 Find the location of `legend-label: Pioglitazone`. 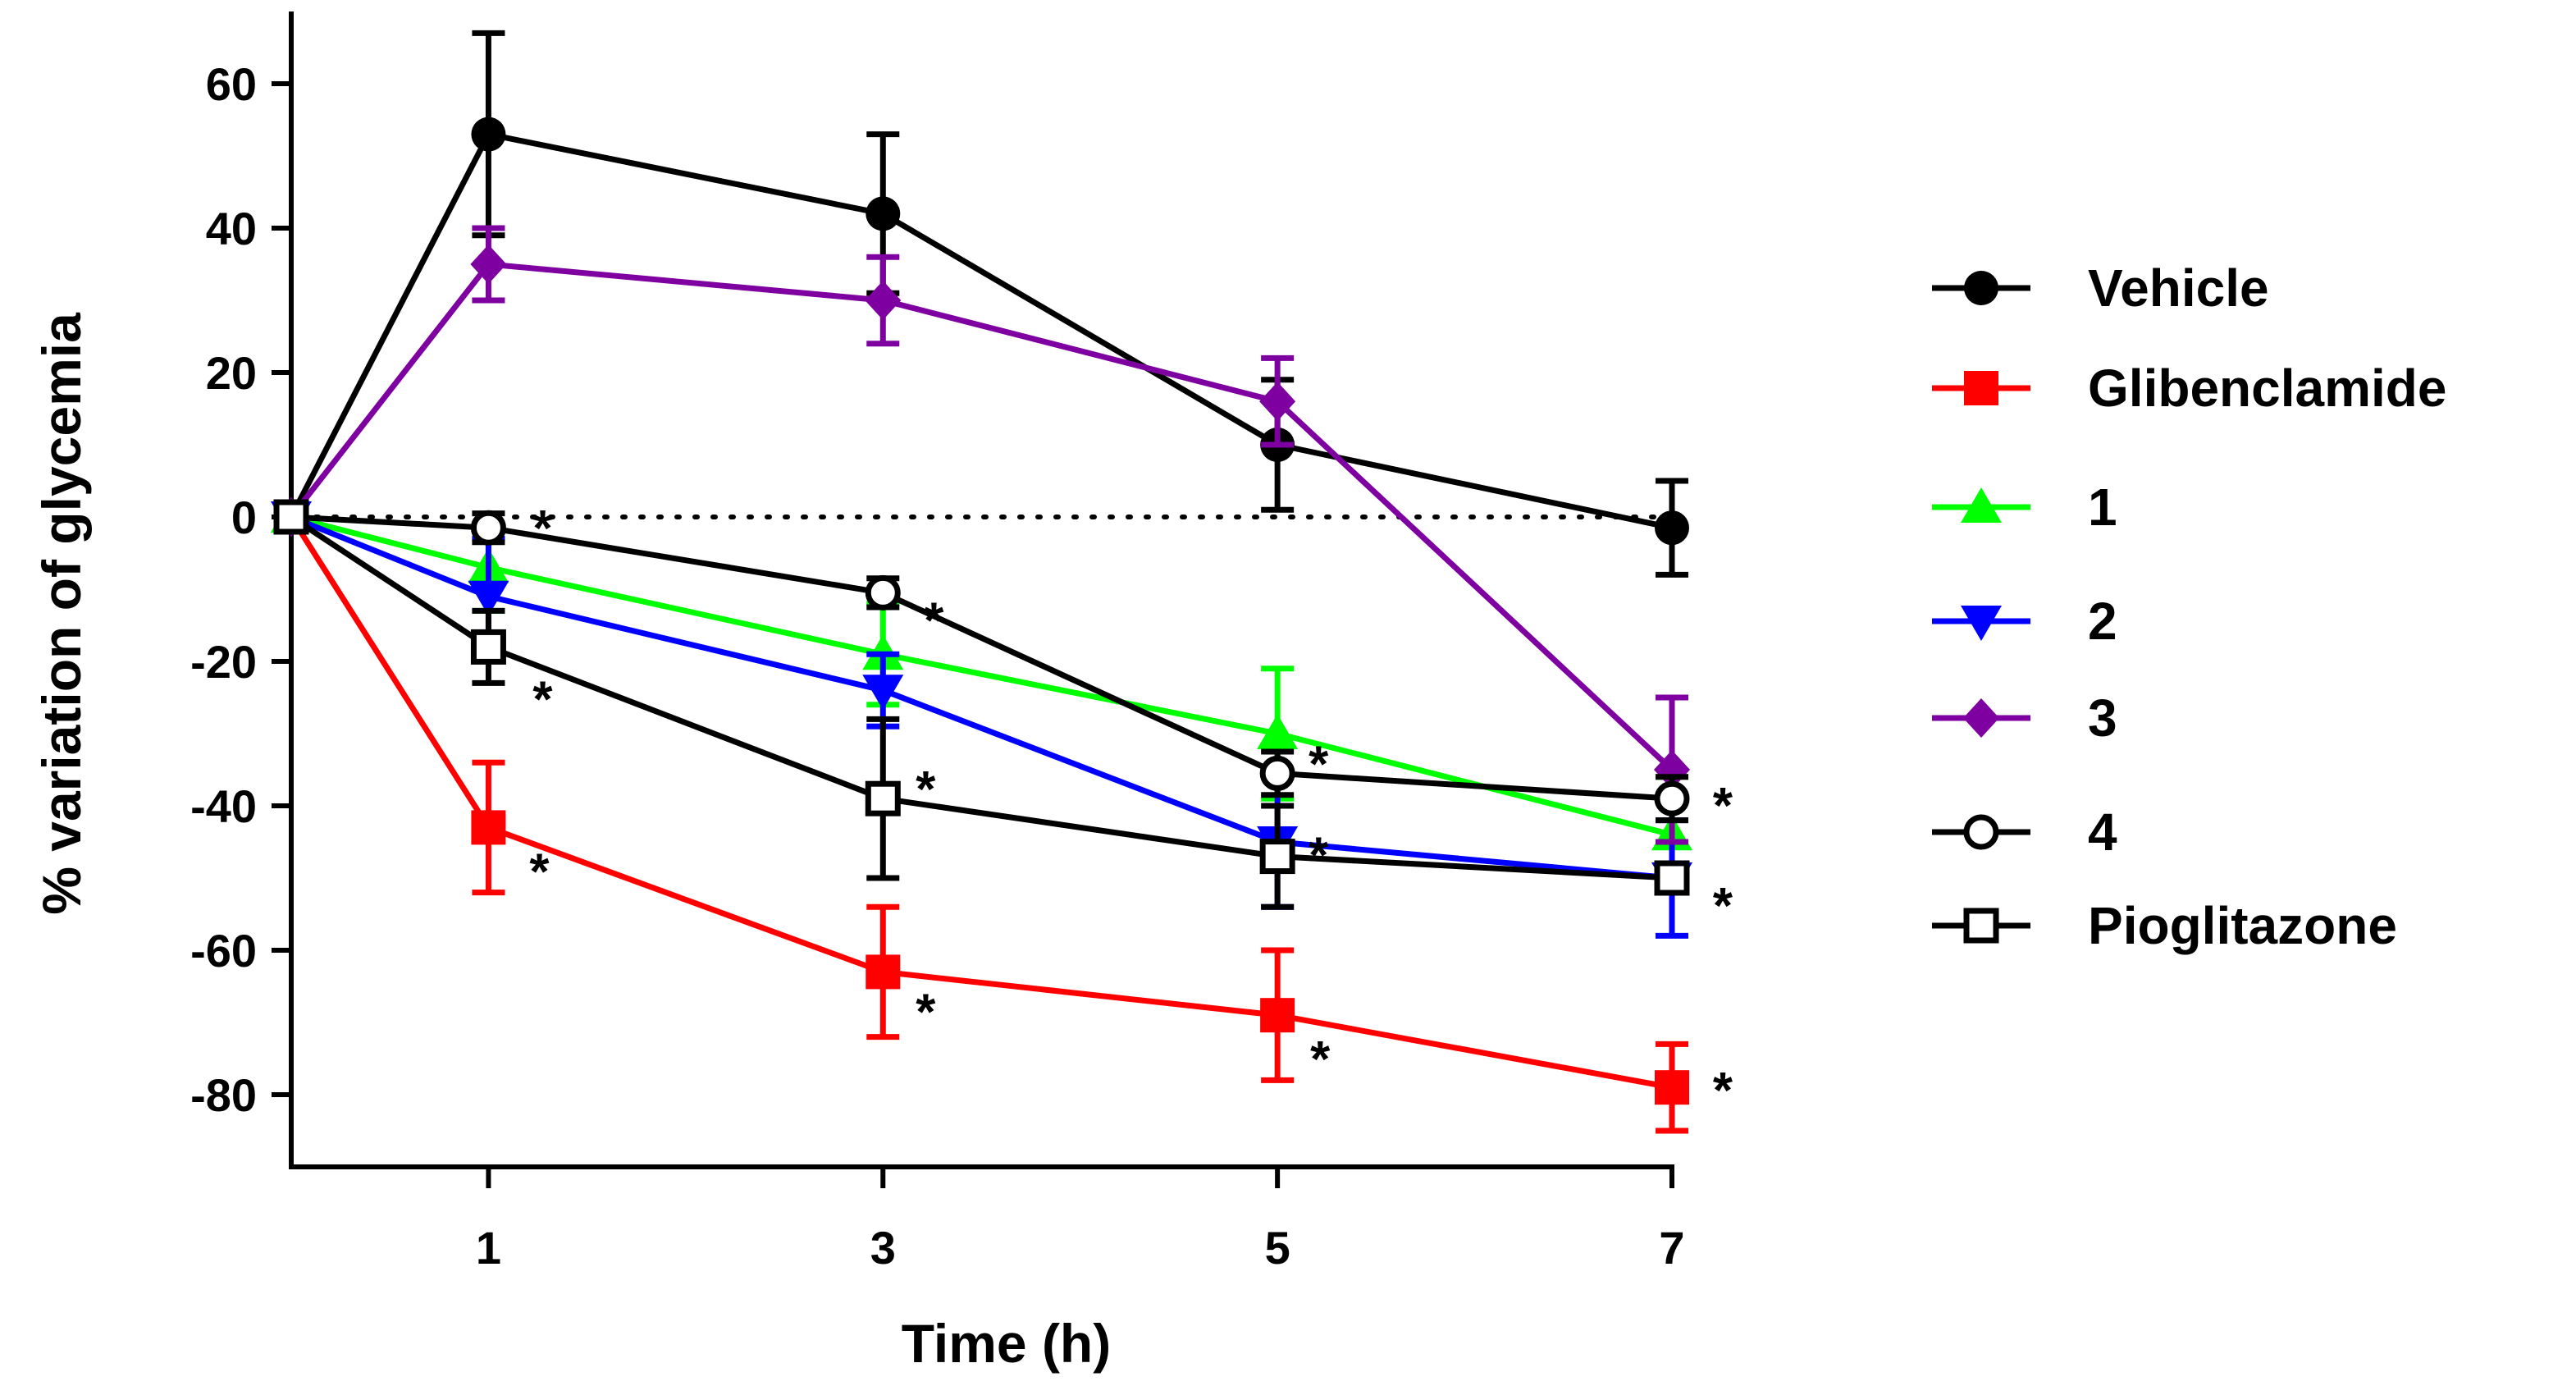

legend-label: Pioglitazone is located at coordinates (2243, 925).